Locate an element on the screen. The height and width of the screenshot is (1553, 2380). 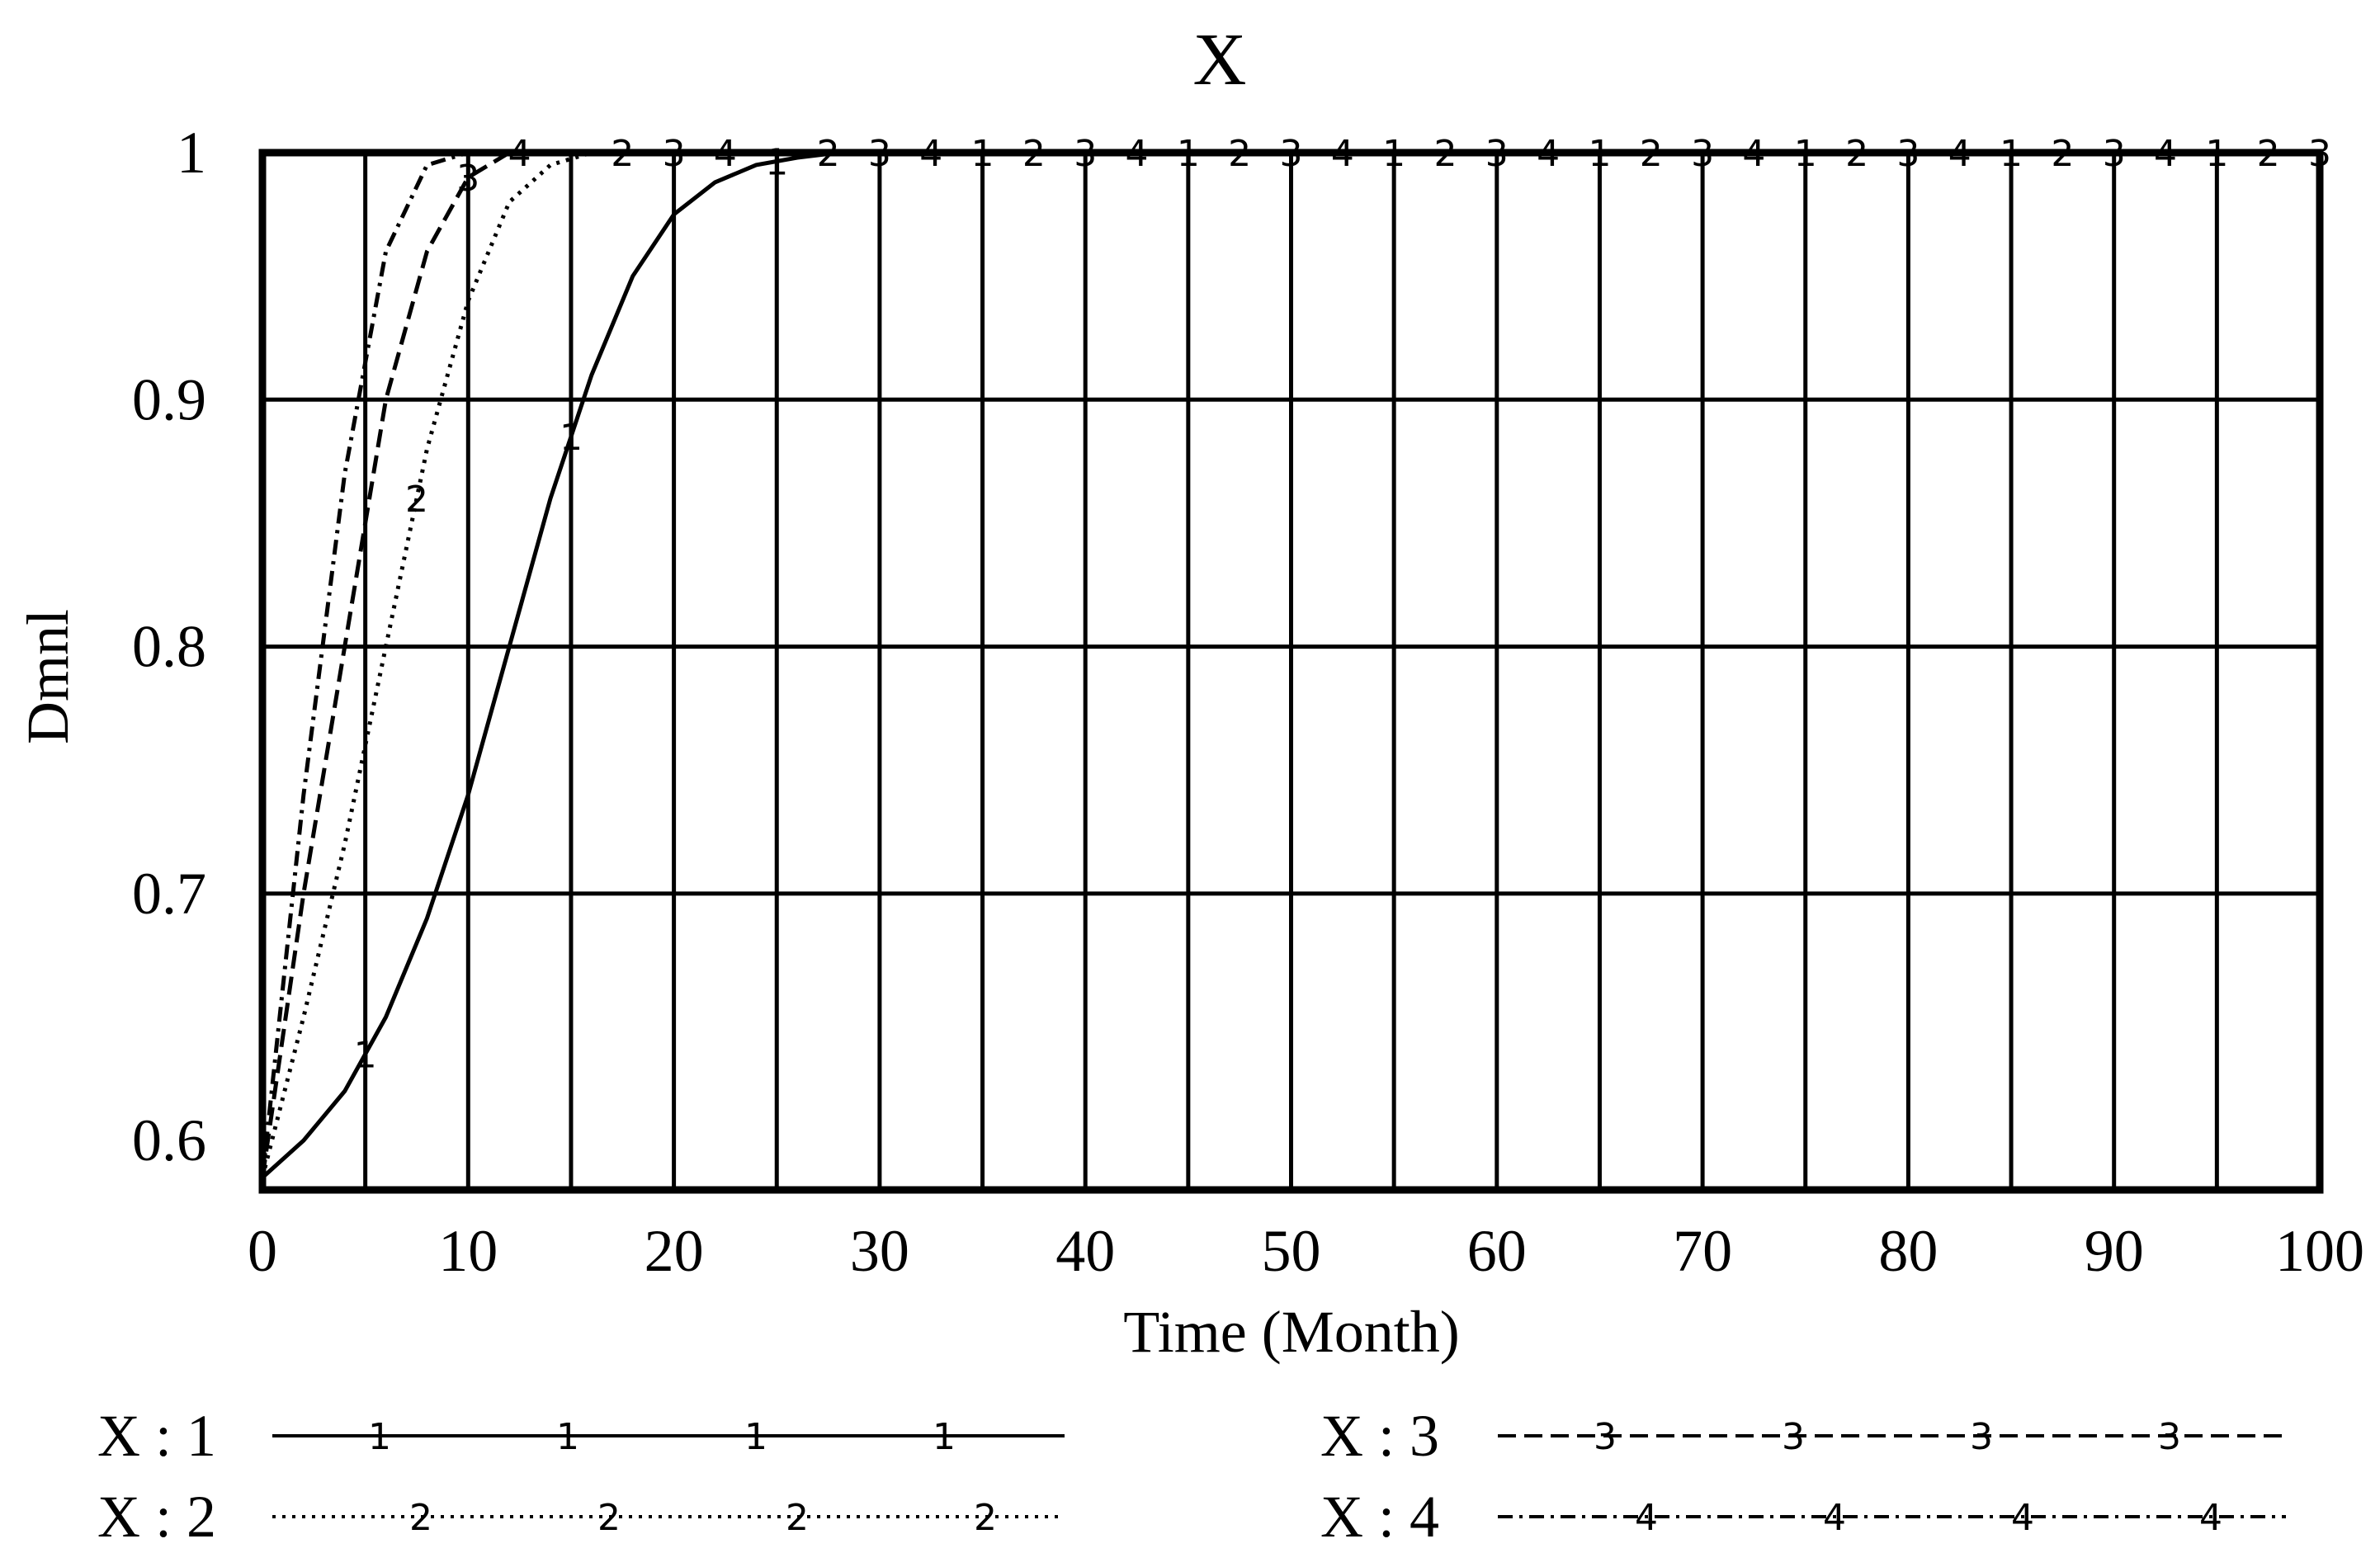
legend-label-4: X : 4 is located at coordinates (1379, 1517).